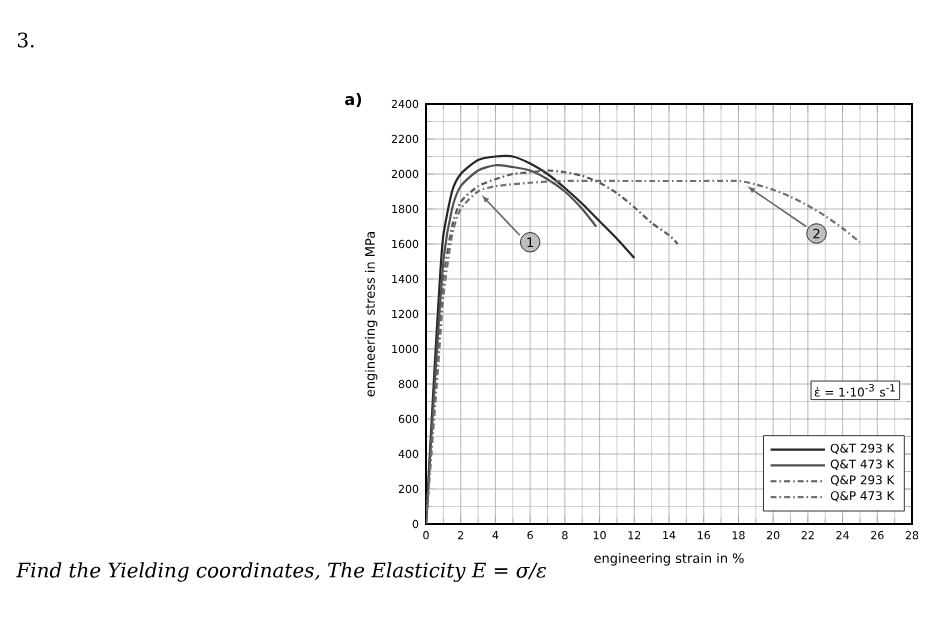 This screenshot has width=948, height=624. Describe the element at coordinates (281, 572) in the screenshot. I see `text: Find the Yielding coordinates, The Elasticity E = σ/ε` at that location.